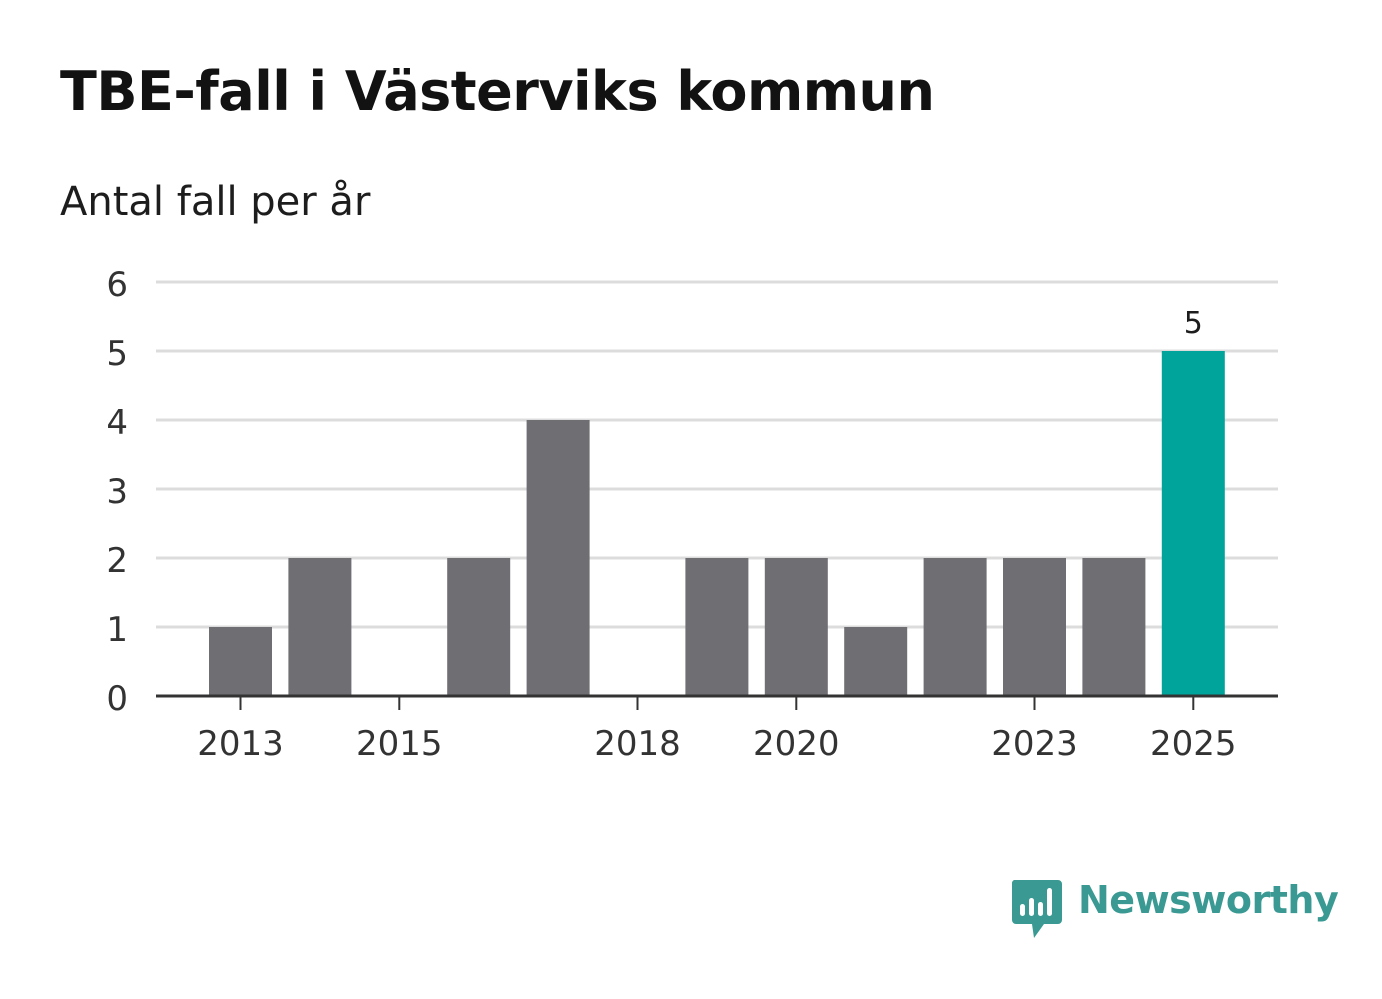  What do you see at coordinates (717, 627) in the screenshot?
I see `bar-2019` at bounding box center [717, 627].